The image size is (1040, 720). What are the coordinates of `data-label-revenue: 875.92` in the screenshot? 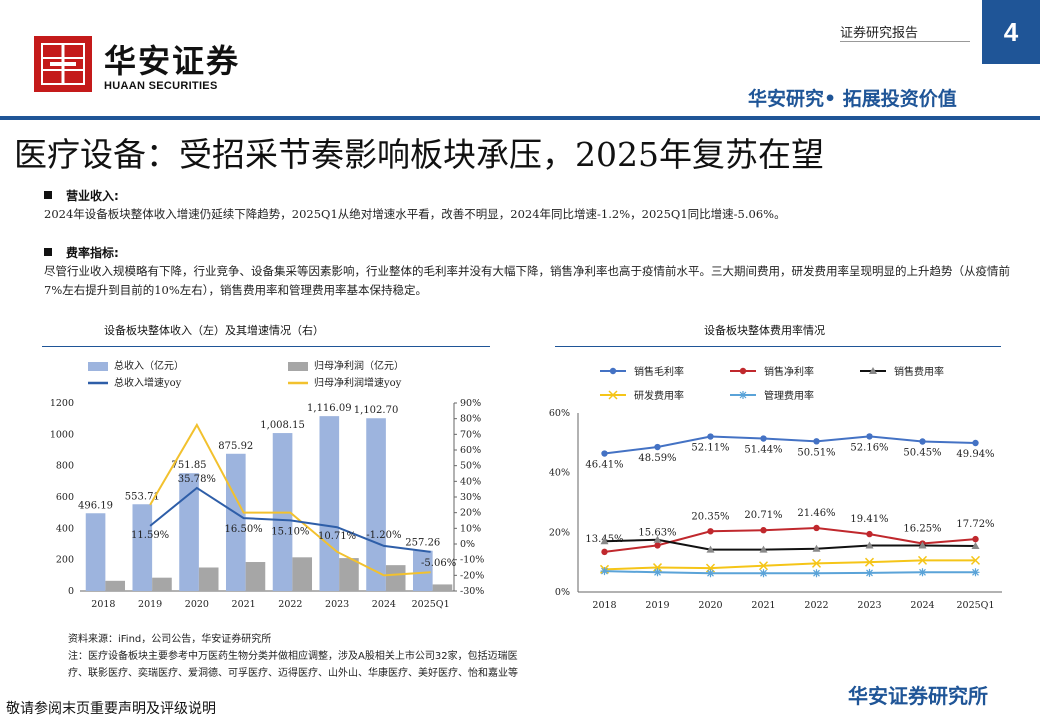 It's located at (235, 446).